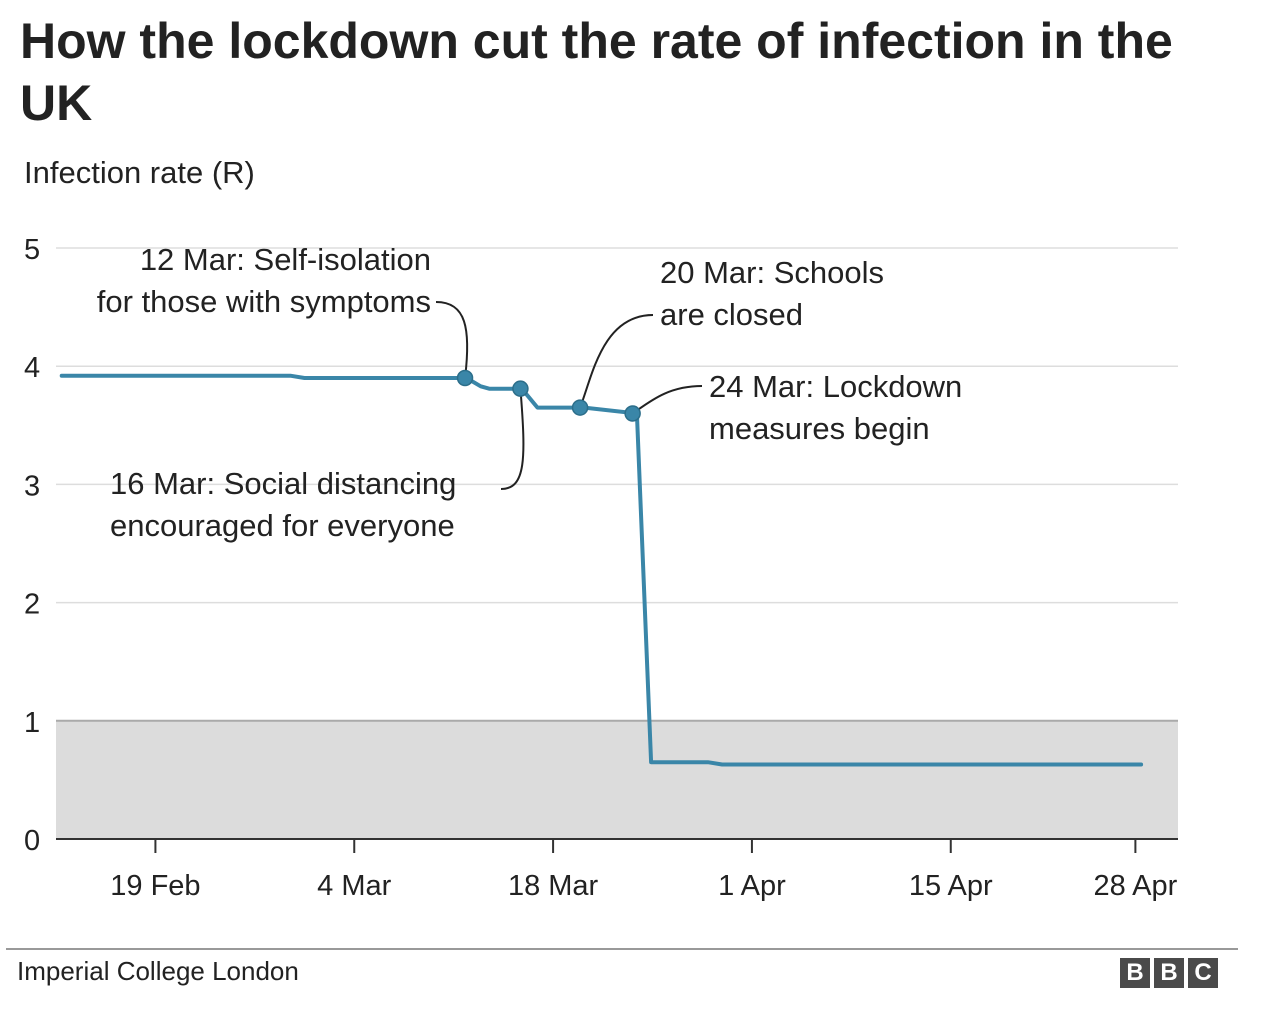 This screenshot has height=1030, width=1264. What do you see at coordinates (32, 368) in the screenshot?
I see `y-tick-label-4: 4` at bounding box center [32, 368].